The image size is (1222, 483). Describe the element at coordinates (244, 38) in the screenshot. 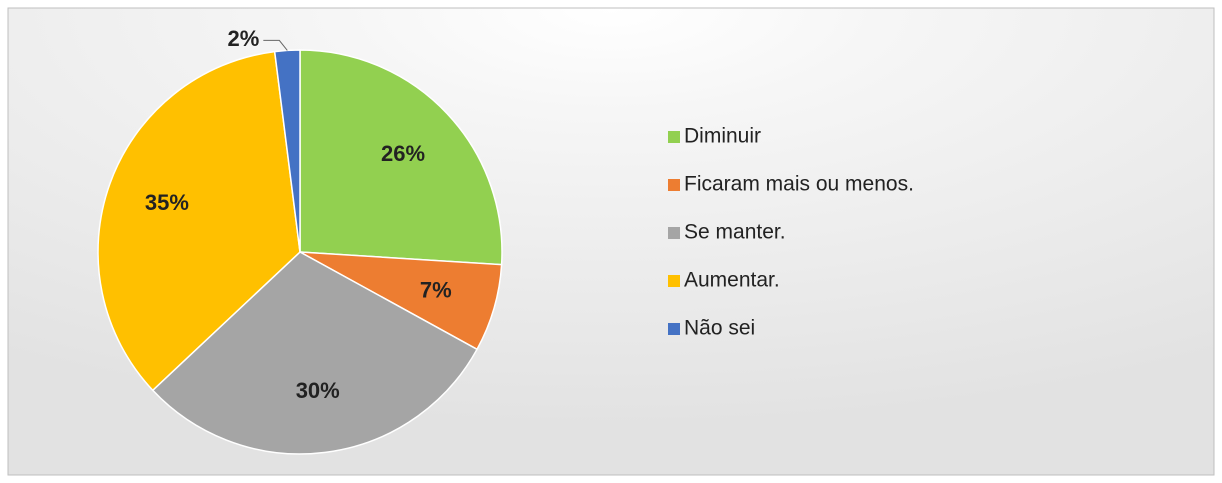

I see `data-label: 2%` at that location.